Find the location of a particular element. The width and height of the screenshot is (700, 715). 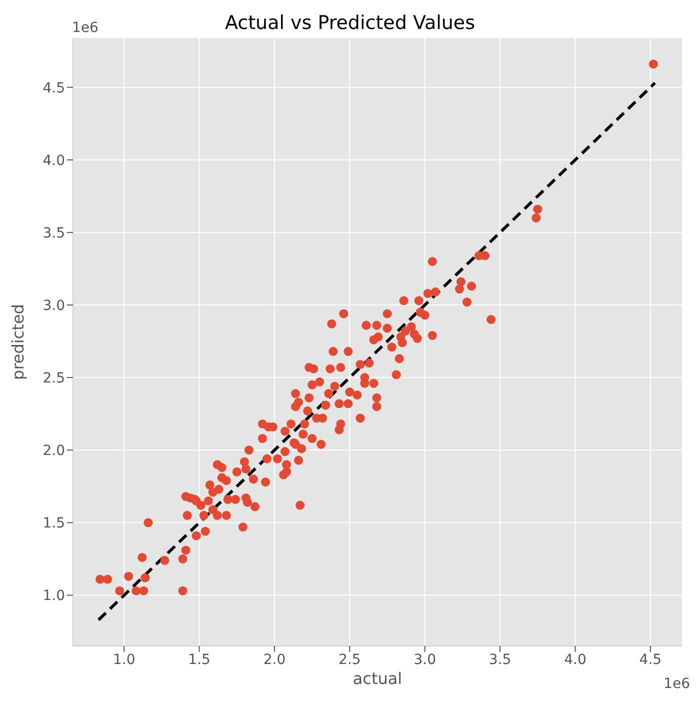

y-tick-label: 1.5 is located at coordinates (53, 524).